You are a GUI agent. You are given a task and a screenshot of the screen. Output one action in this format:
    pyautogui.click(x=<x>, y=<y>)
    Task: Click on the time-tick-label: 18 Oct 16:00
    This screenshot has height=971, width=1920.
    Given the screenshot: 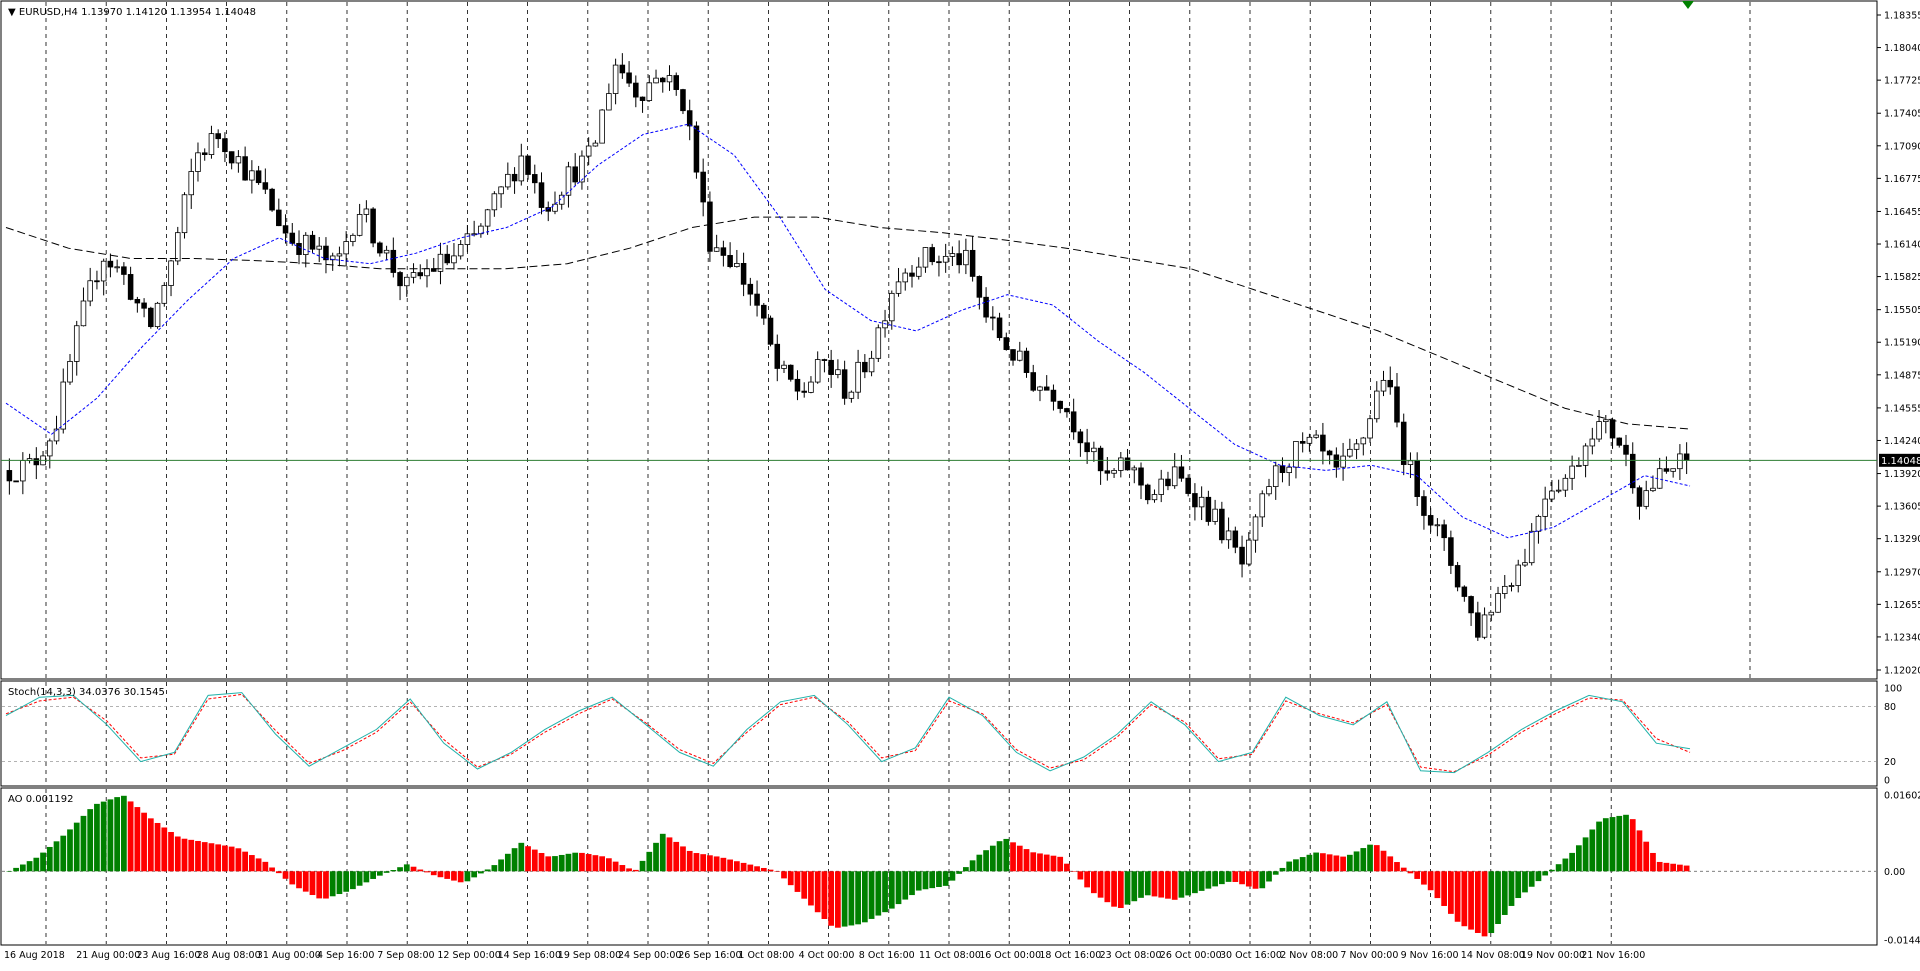 What is the action you would take?
    pyautogui.click(x=1070, y=955)
    